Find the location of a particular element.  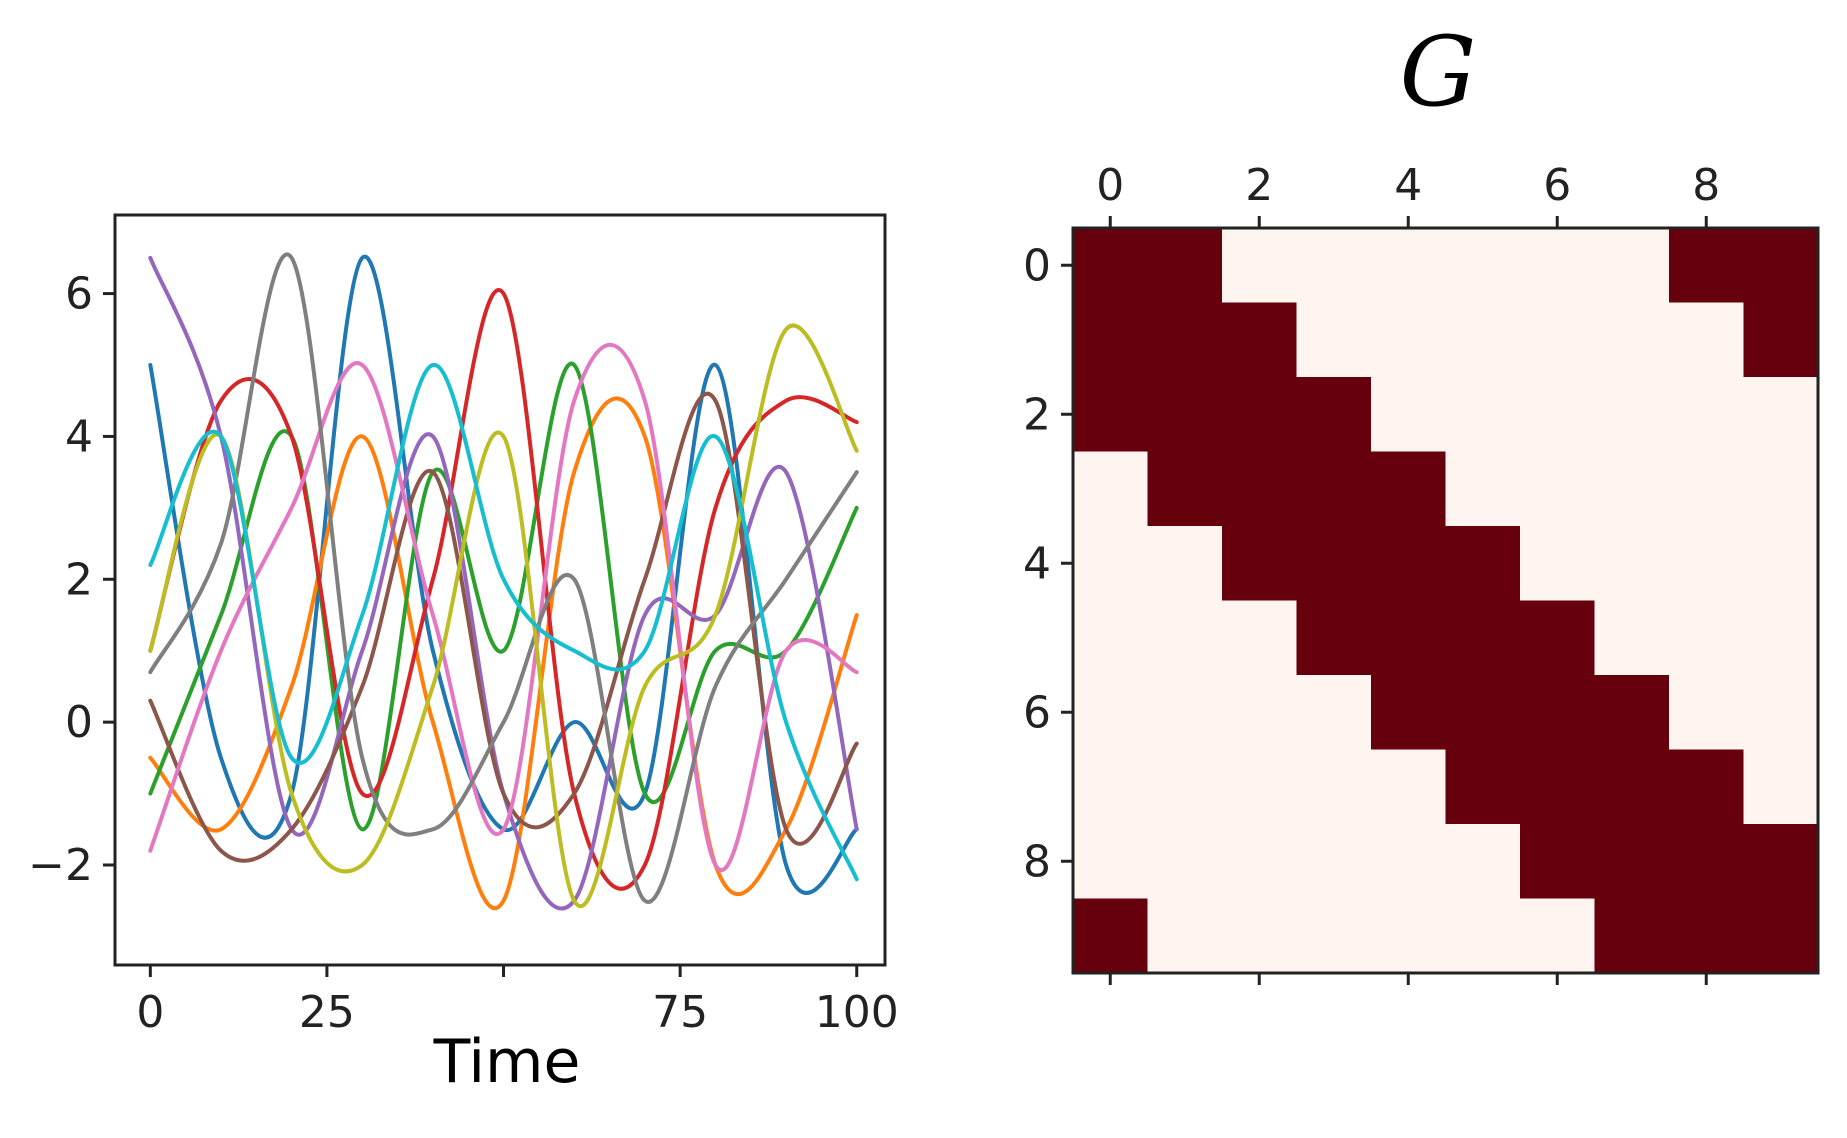

heatmap-y-tick-label-3: 6 is located at coordinates (1037, 712).